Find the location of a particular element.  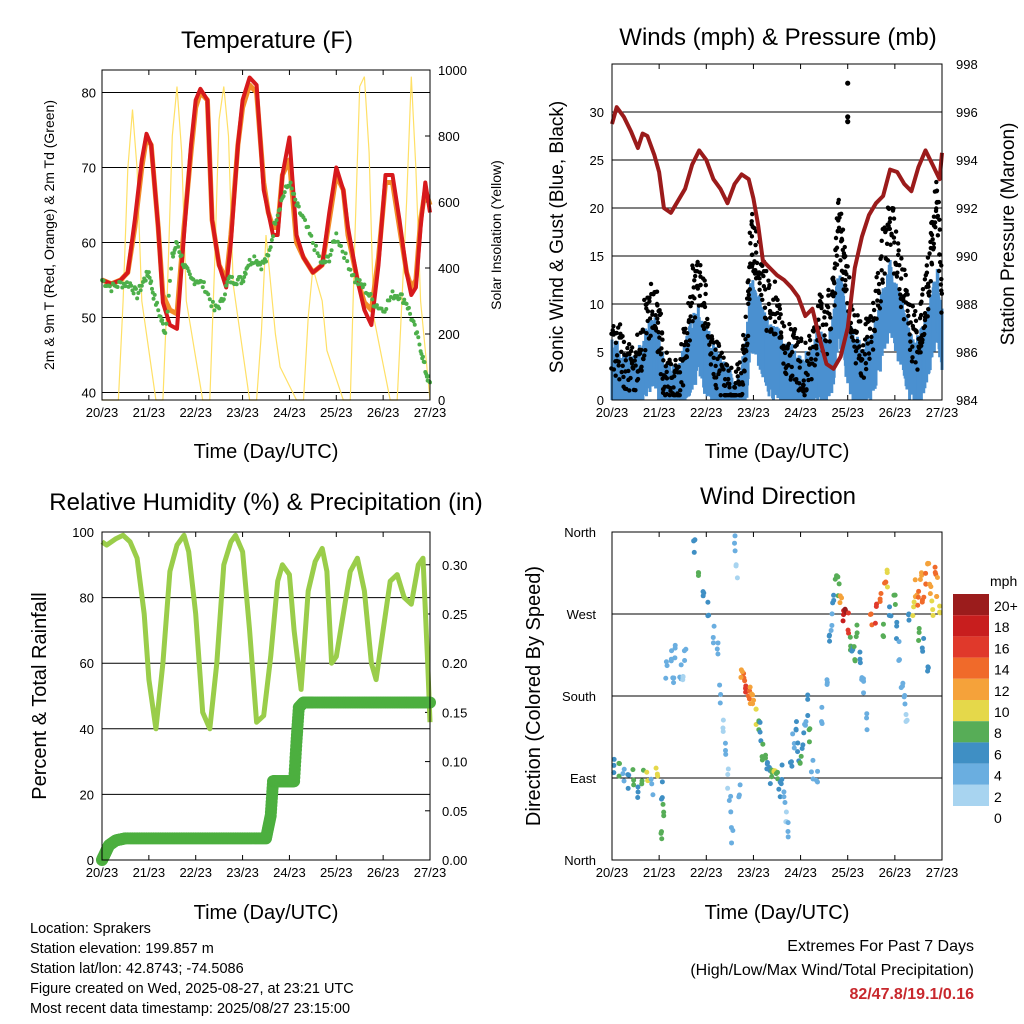

station-elevation: Station elevation: 199.857 m is located at coordinates (122, 949).